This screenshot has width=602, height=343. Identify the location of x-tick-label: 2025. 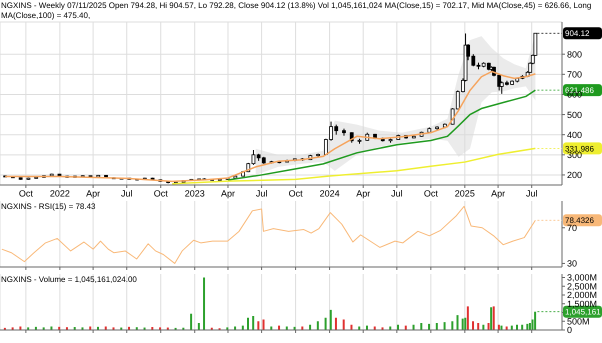
(464, 193).